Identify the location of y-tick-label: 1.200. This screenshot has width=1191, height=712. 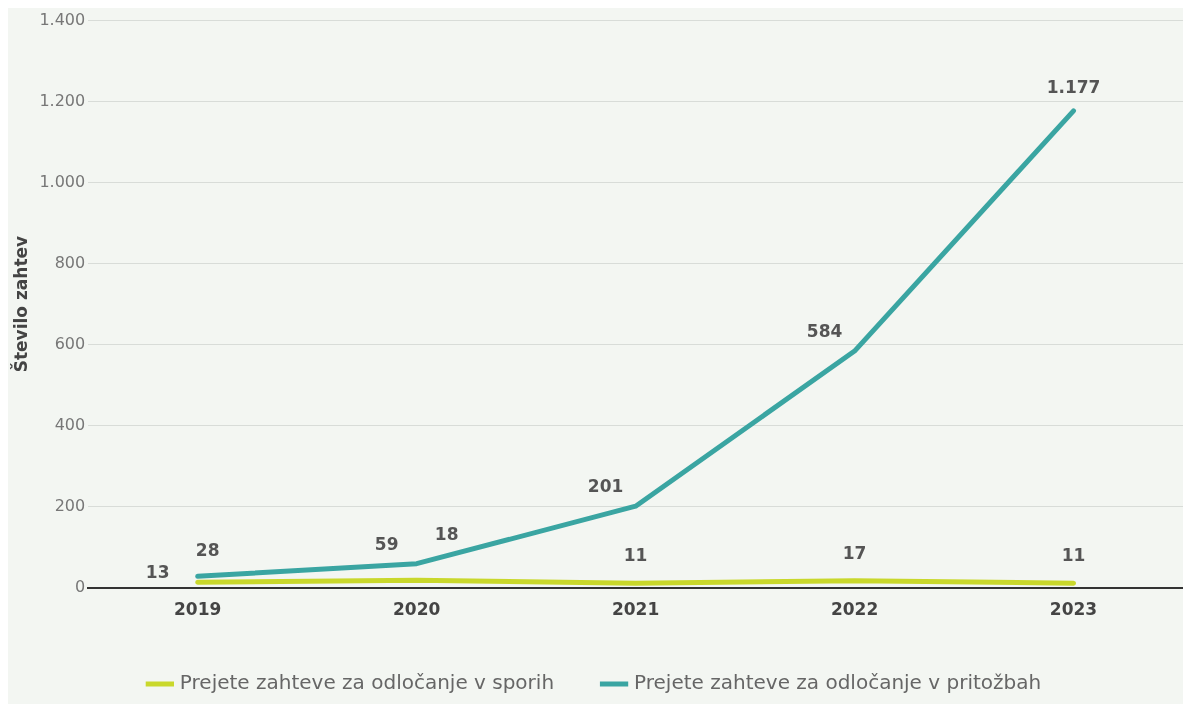
(62, 100).